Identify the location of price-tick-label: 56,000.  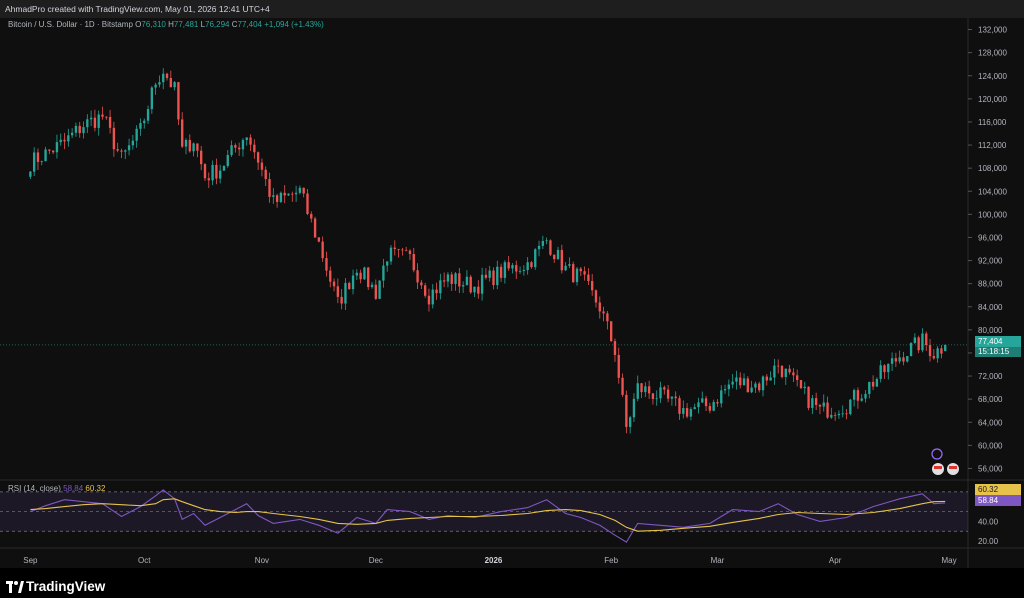
(990, 468).